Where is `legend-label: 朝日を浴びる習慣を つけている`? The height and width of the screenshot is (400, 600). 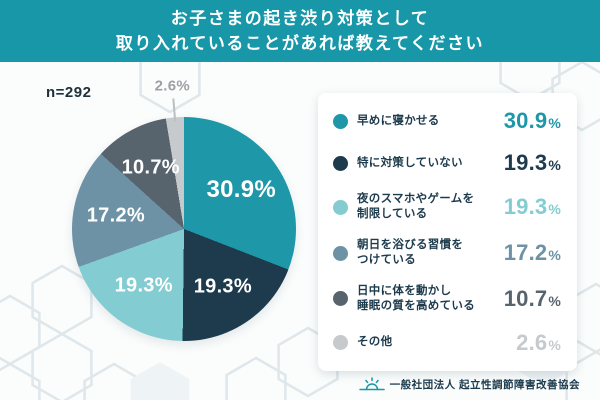 legend-label: 朝日を浴びる習慣を つけている is located at coordinates (410, 252).